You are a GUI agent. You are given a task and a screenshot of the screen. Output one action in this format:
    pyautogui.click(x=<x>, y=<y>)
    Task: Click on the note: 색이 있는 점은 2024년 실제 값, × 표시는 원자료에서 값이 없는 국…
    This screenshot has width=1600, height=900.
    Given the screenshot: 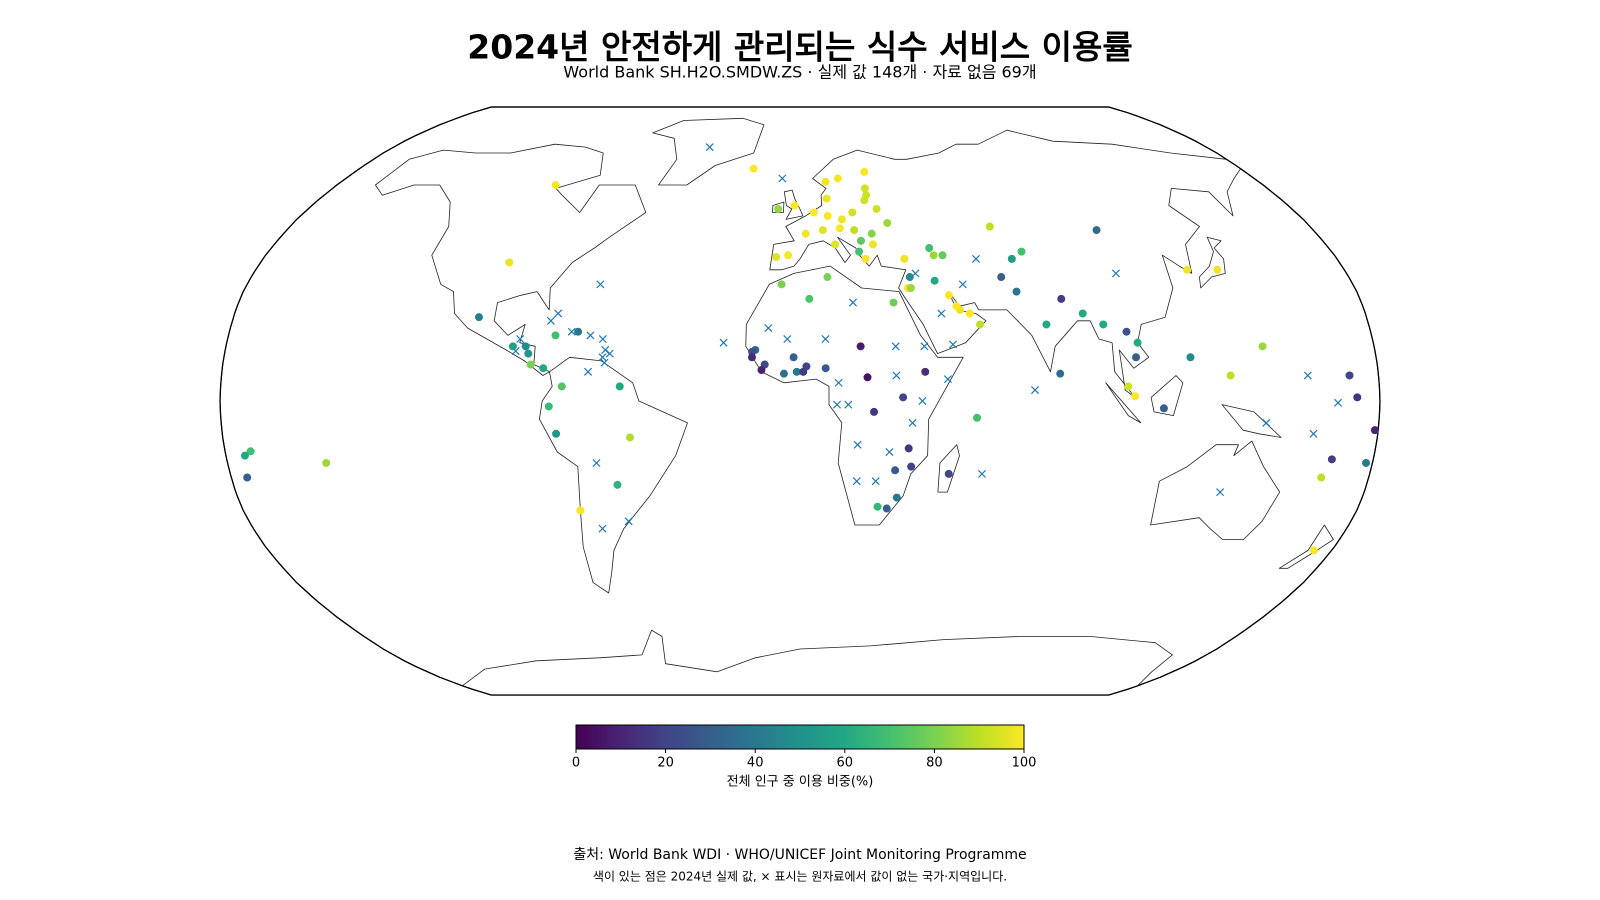 What is the action you would take?
    pyautogui.click(x=800, y=877)
    